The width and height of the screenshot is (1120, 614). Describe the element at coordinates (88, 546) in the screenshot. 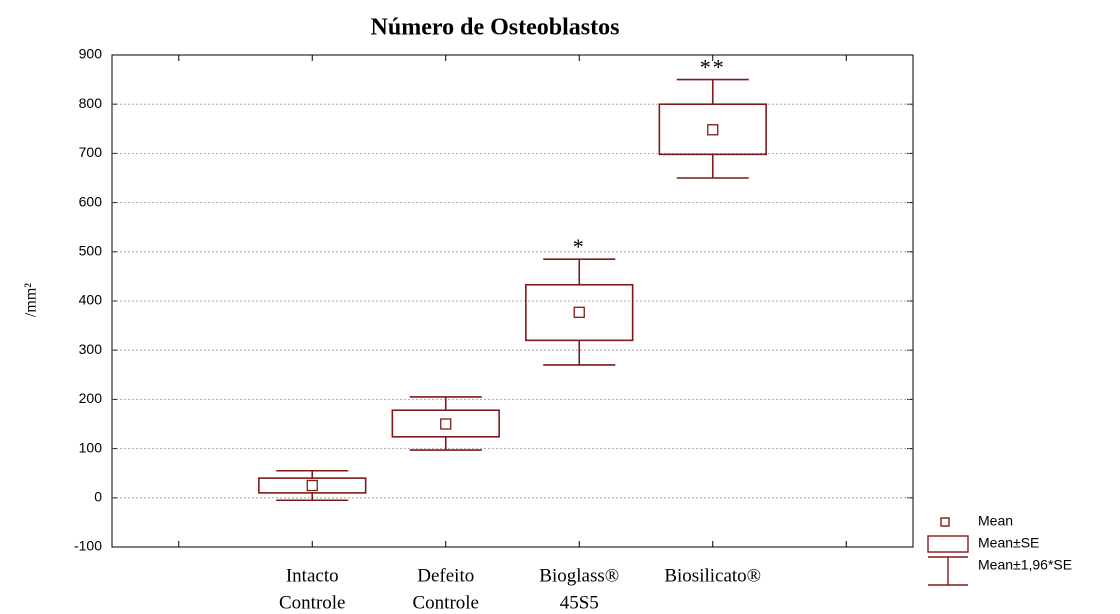

I see `y-tick-label: -100` at that location.